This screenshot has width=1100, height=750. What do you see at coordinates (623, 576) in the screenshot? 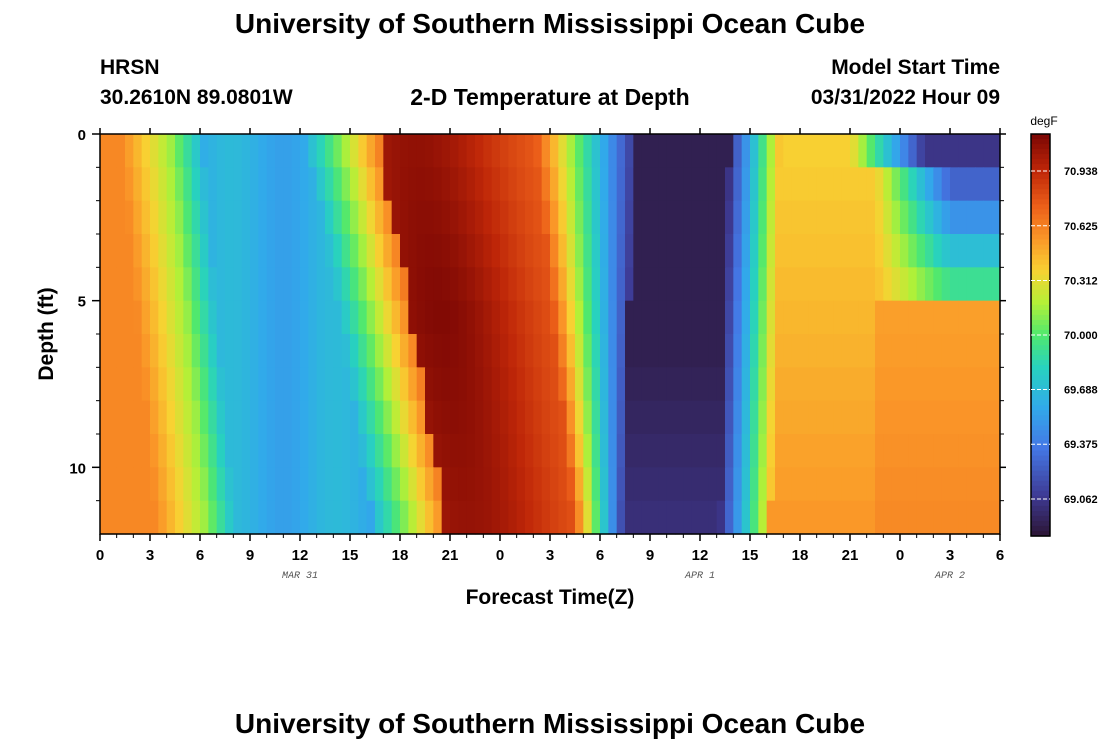
I see `day-labels: MAR 31 APR 1 APR 2` at bounding box center [623, 576].